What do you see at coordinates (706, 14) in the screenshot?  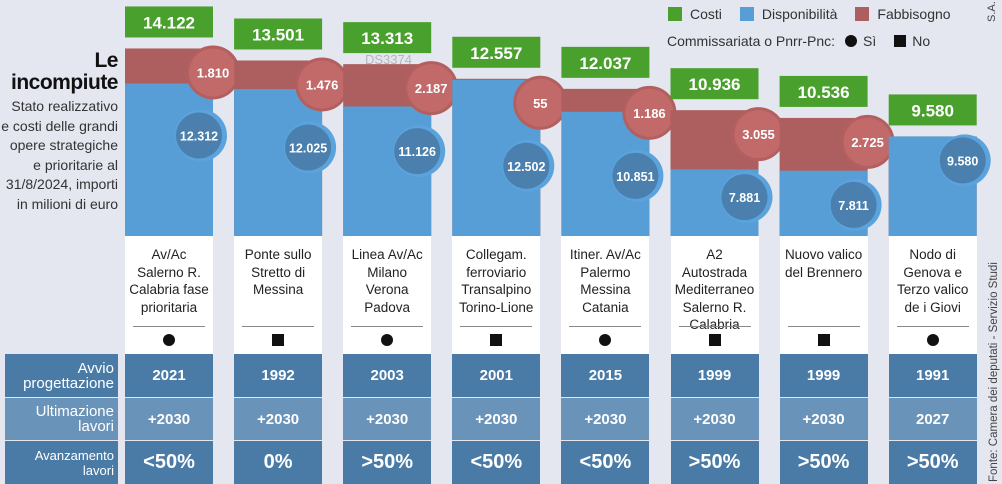 I see `legend-label: Costi` at bounding box center [706, 14].